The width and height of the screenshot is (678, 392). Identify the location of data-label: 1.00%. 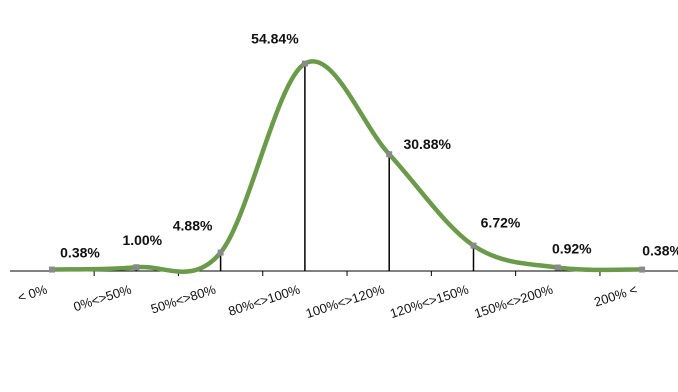
(142, 240).